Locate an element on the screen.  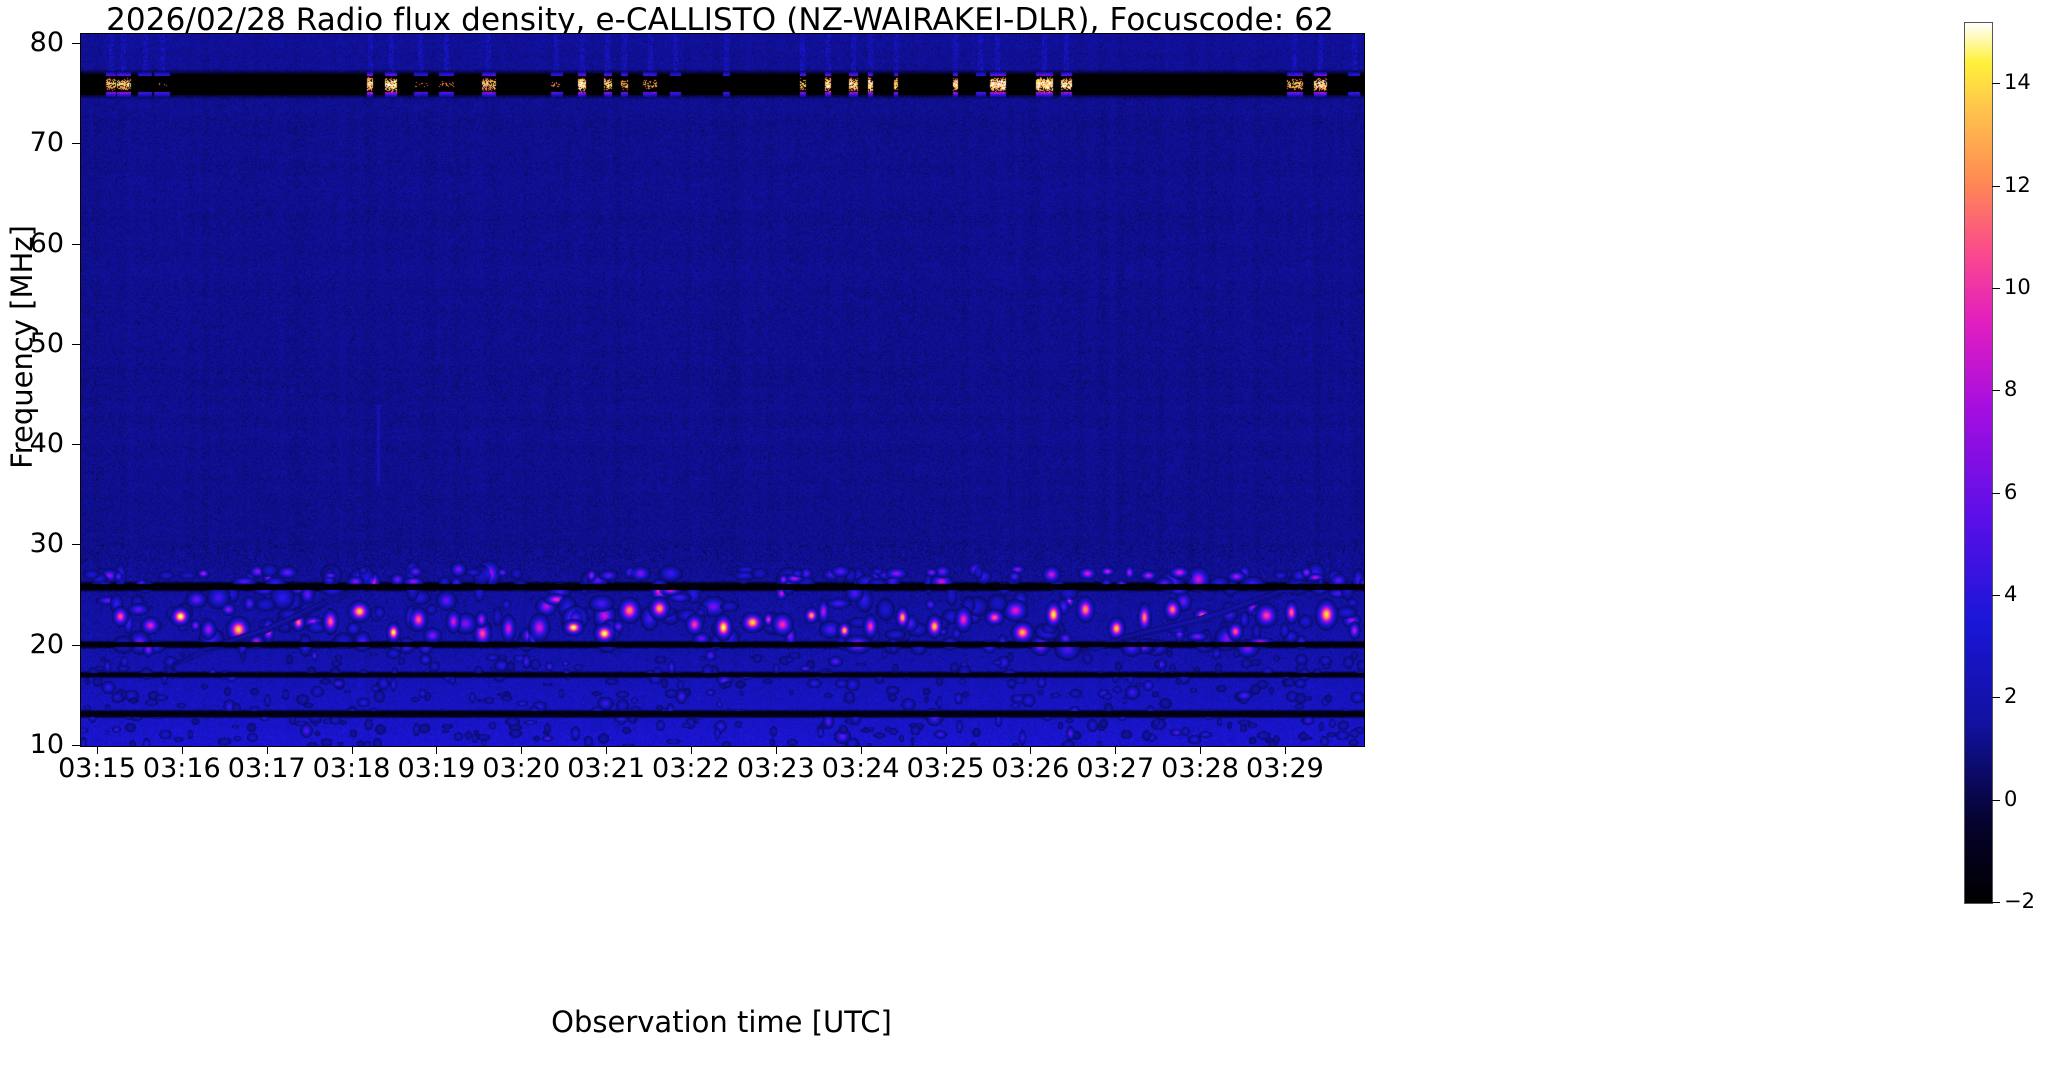
colorbar-tick-label: 0 is located at coordinates (2011, 798).